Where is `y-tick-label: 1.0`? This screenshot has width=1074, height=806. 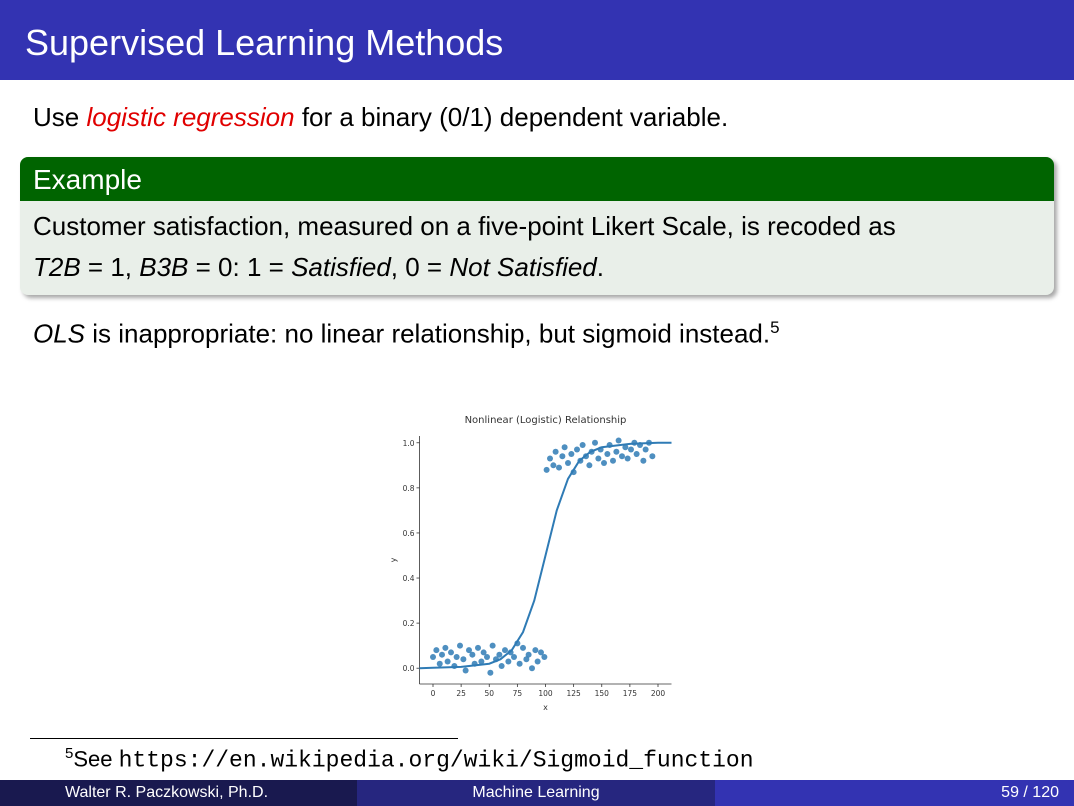 y-tick-label: 1.0 is located at coordinates (409, 443).